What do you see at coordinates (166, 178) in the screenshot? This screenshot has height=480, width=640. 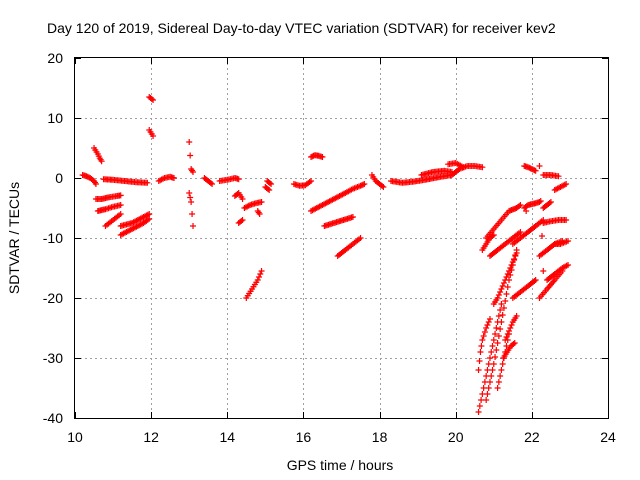 I see `series-t11` at bounding box center [166, 178].